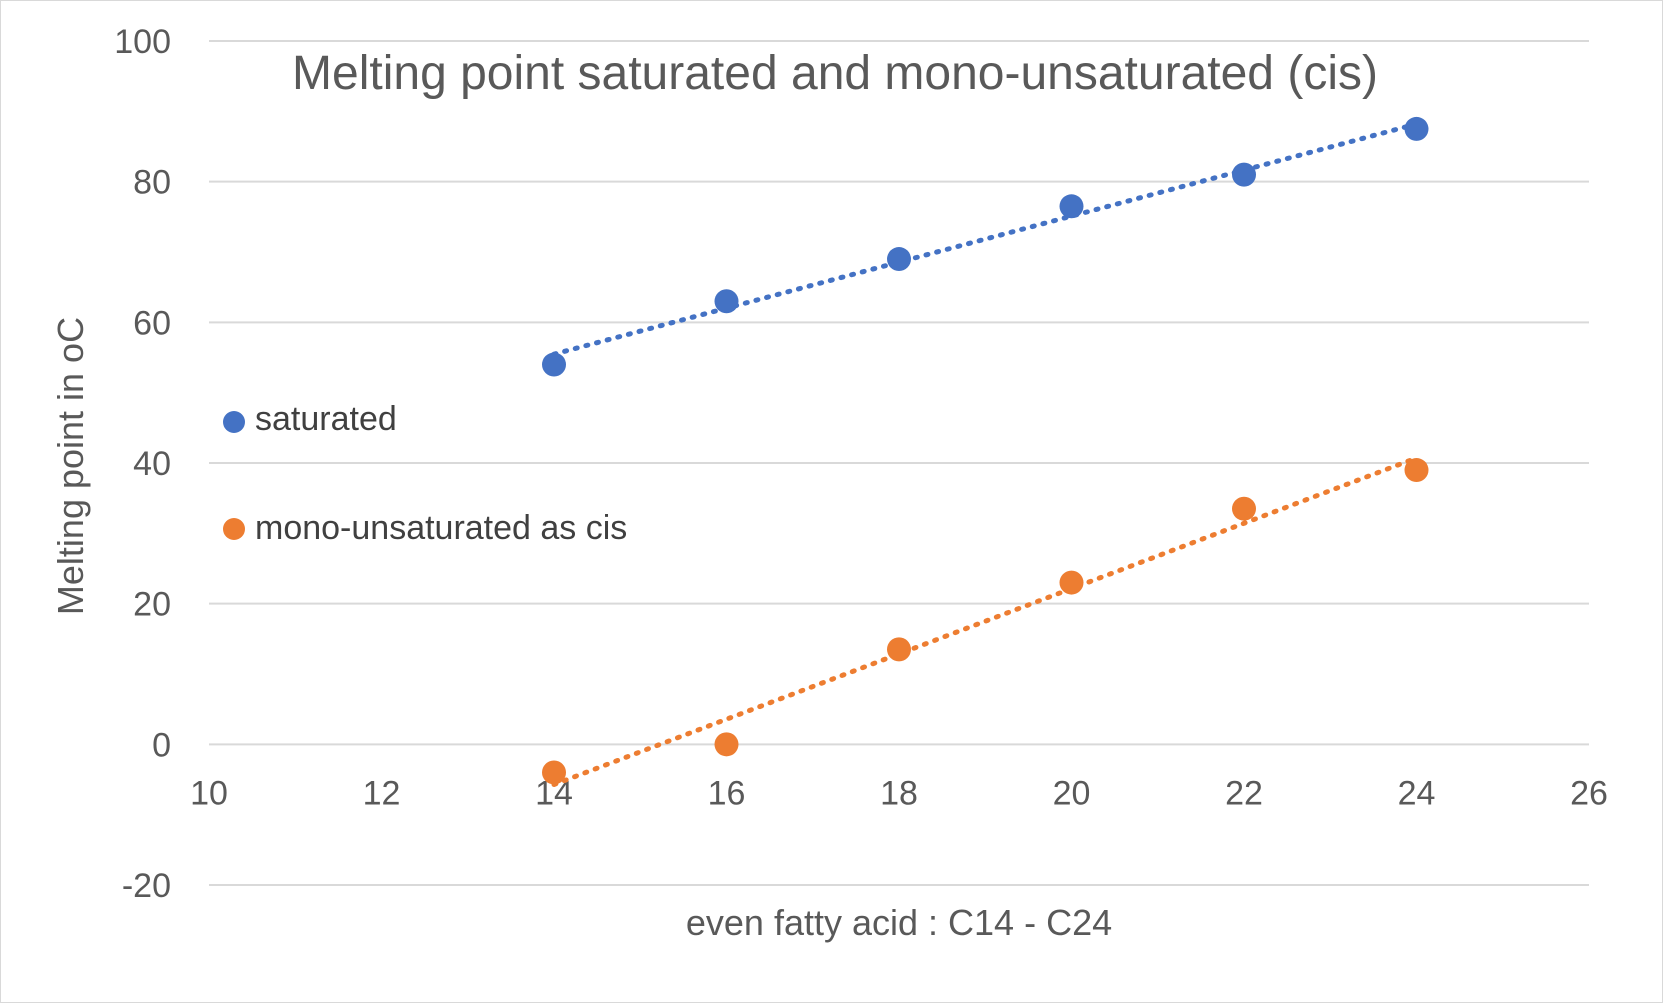  Describe the element at coordinates (152, 323) in the screenshot. I see `y-tick-label-60: 60` at that location.